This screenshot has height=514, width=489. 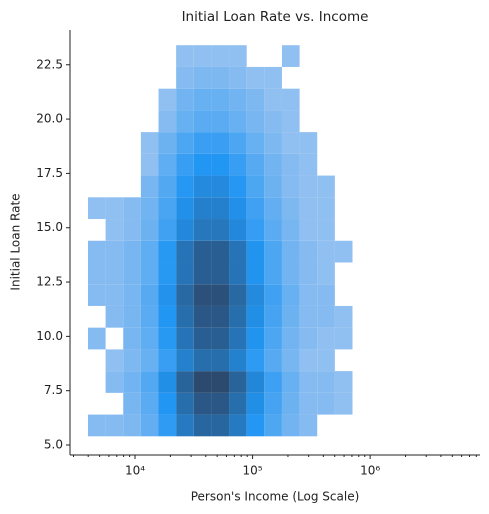 I want to click on x-tick-label: 10⁵, so click(x=253, y=471).